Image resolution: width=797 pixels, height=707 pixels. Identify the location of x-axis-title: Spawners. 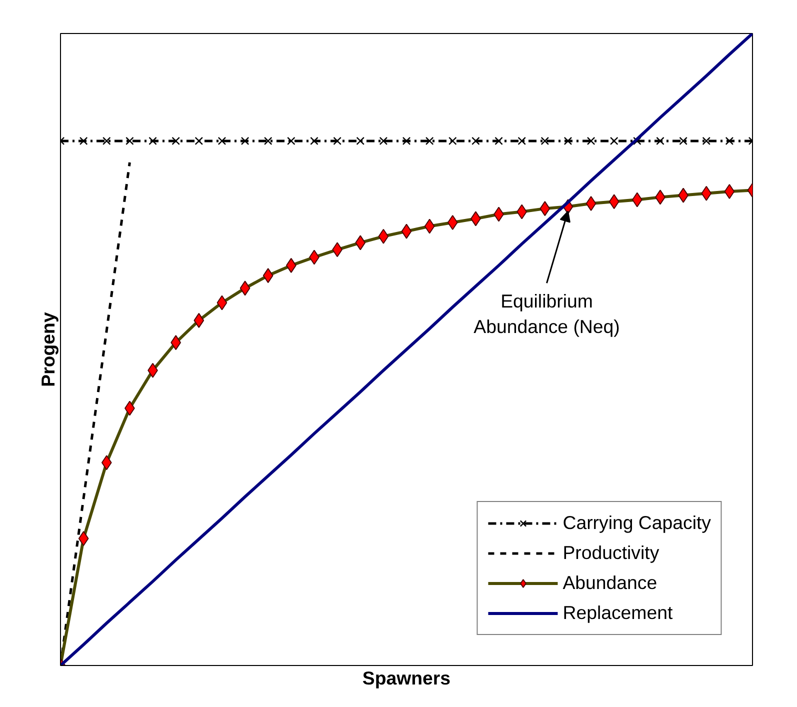
(406, 678).